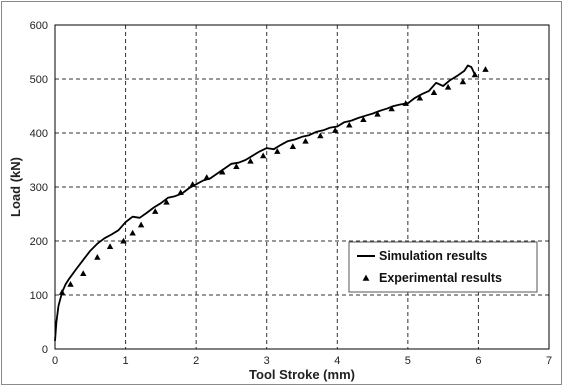 This screenshot has width=564, height=387. Describe the element at coordinates (478, 361) in the screenshot. I see `x-tick-label: 6` at that location.